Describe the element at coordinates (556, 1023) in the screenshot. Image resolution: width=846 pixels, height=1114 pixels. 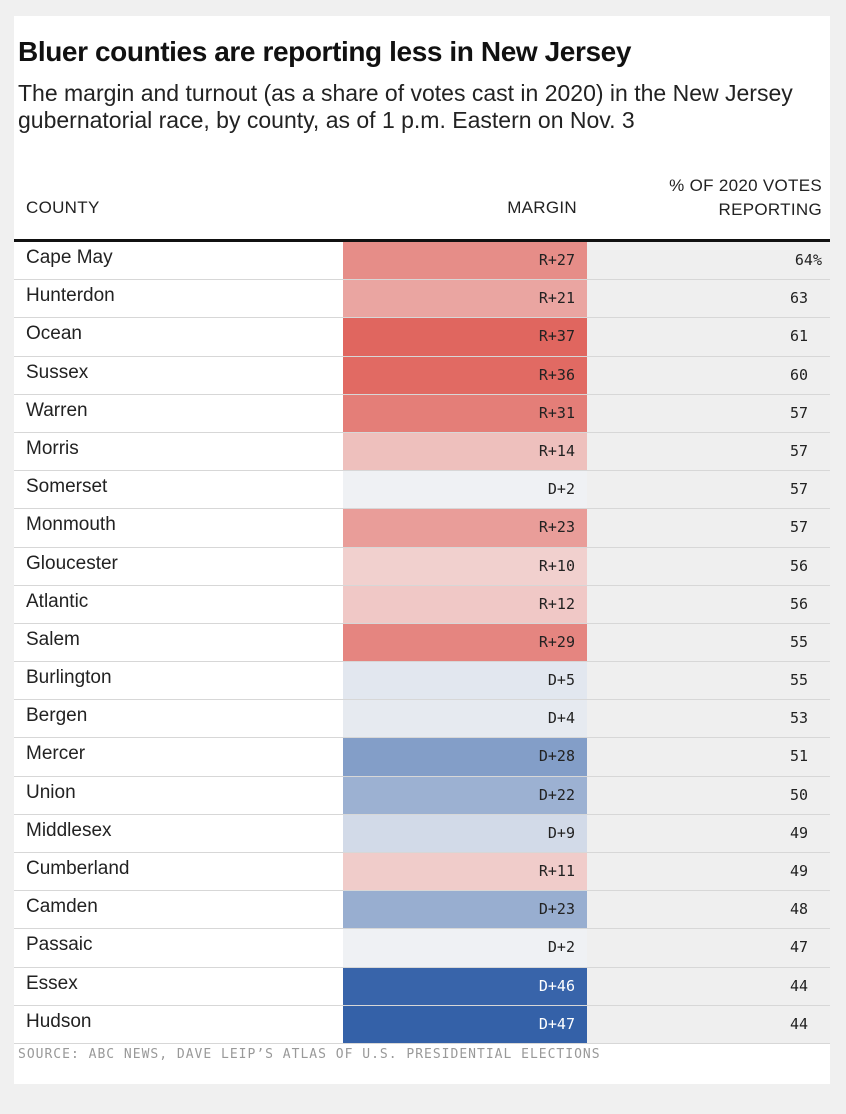
I see `margin-label: D+47` at that location.